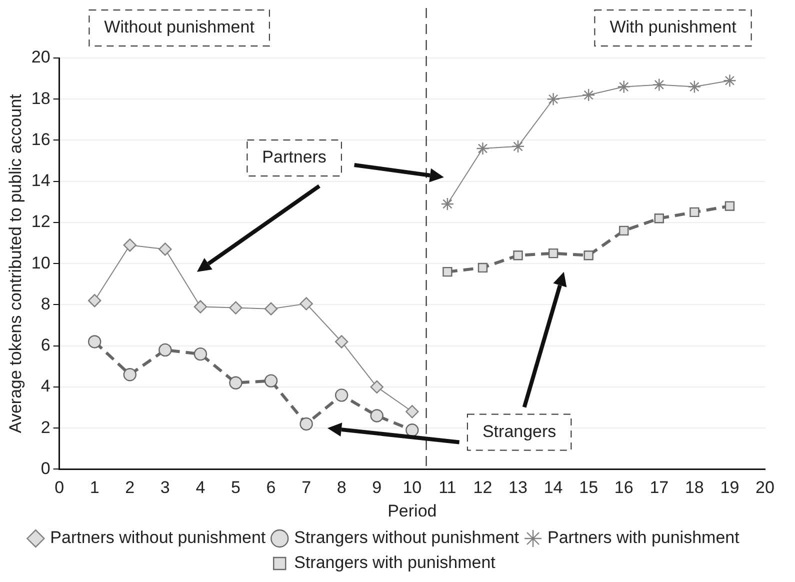 This screenshot has height=582, width=795. I want to click on y-tick-label: 18, so click(40, 98).